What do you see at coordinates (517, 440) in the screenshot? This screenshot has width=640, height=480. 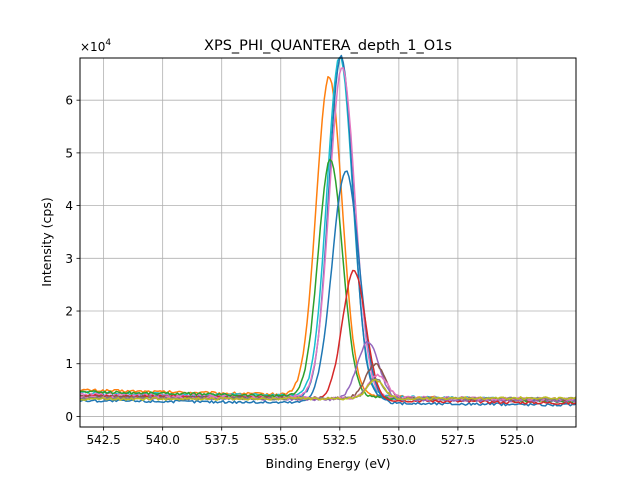 I see `x-tick-label-7: 525.0` at bounding box center [517, 440].